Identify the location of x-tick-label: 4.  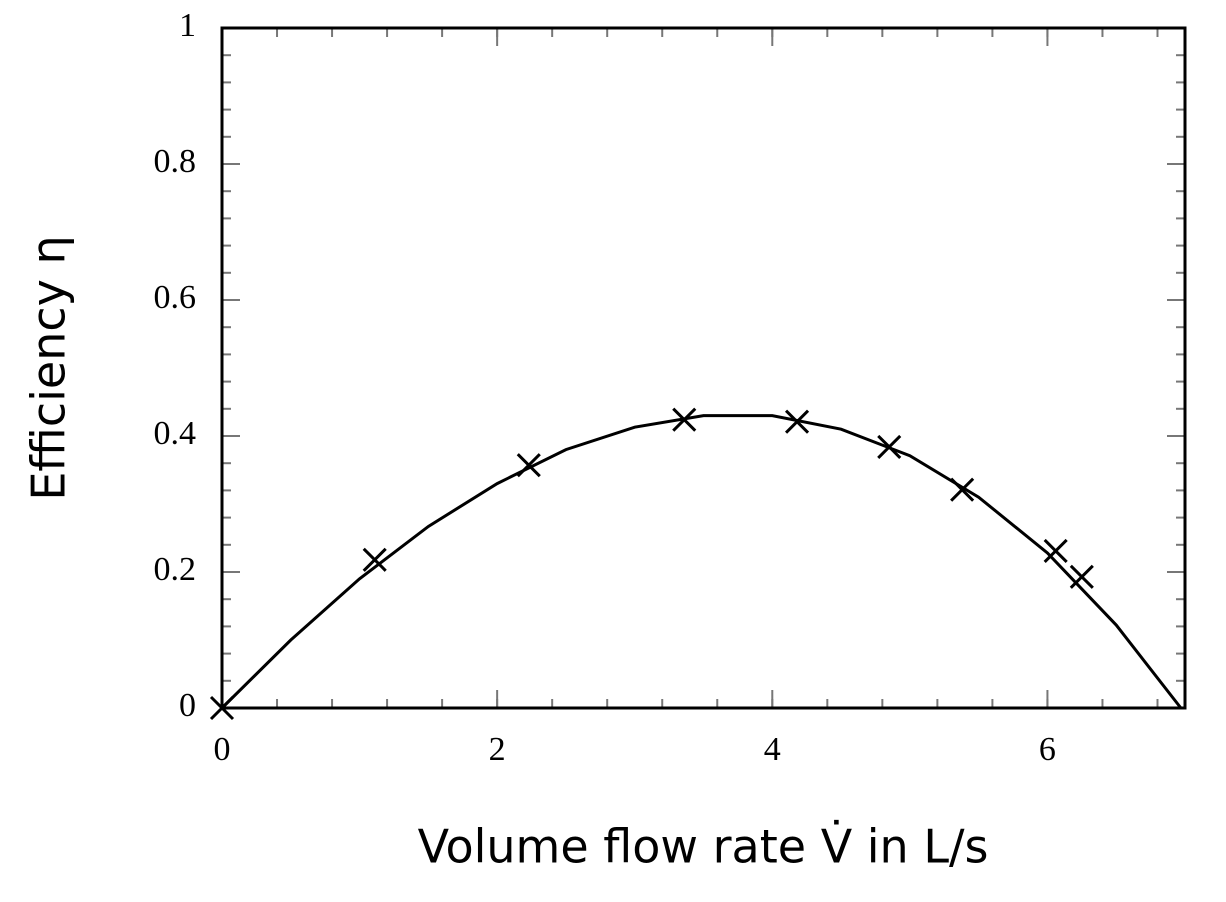
(772, 749).